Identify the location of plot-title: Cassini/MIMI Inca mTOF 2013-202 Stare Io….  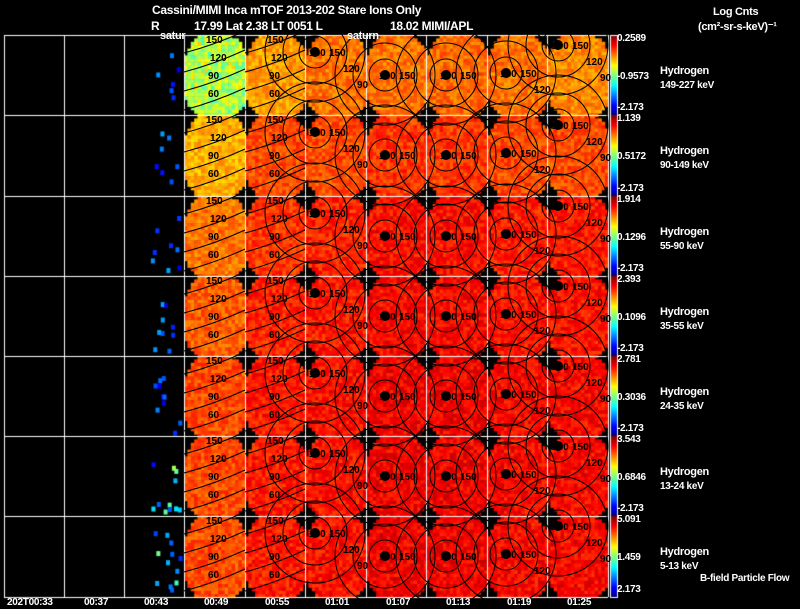
(287, 10).